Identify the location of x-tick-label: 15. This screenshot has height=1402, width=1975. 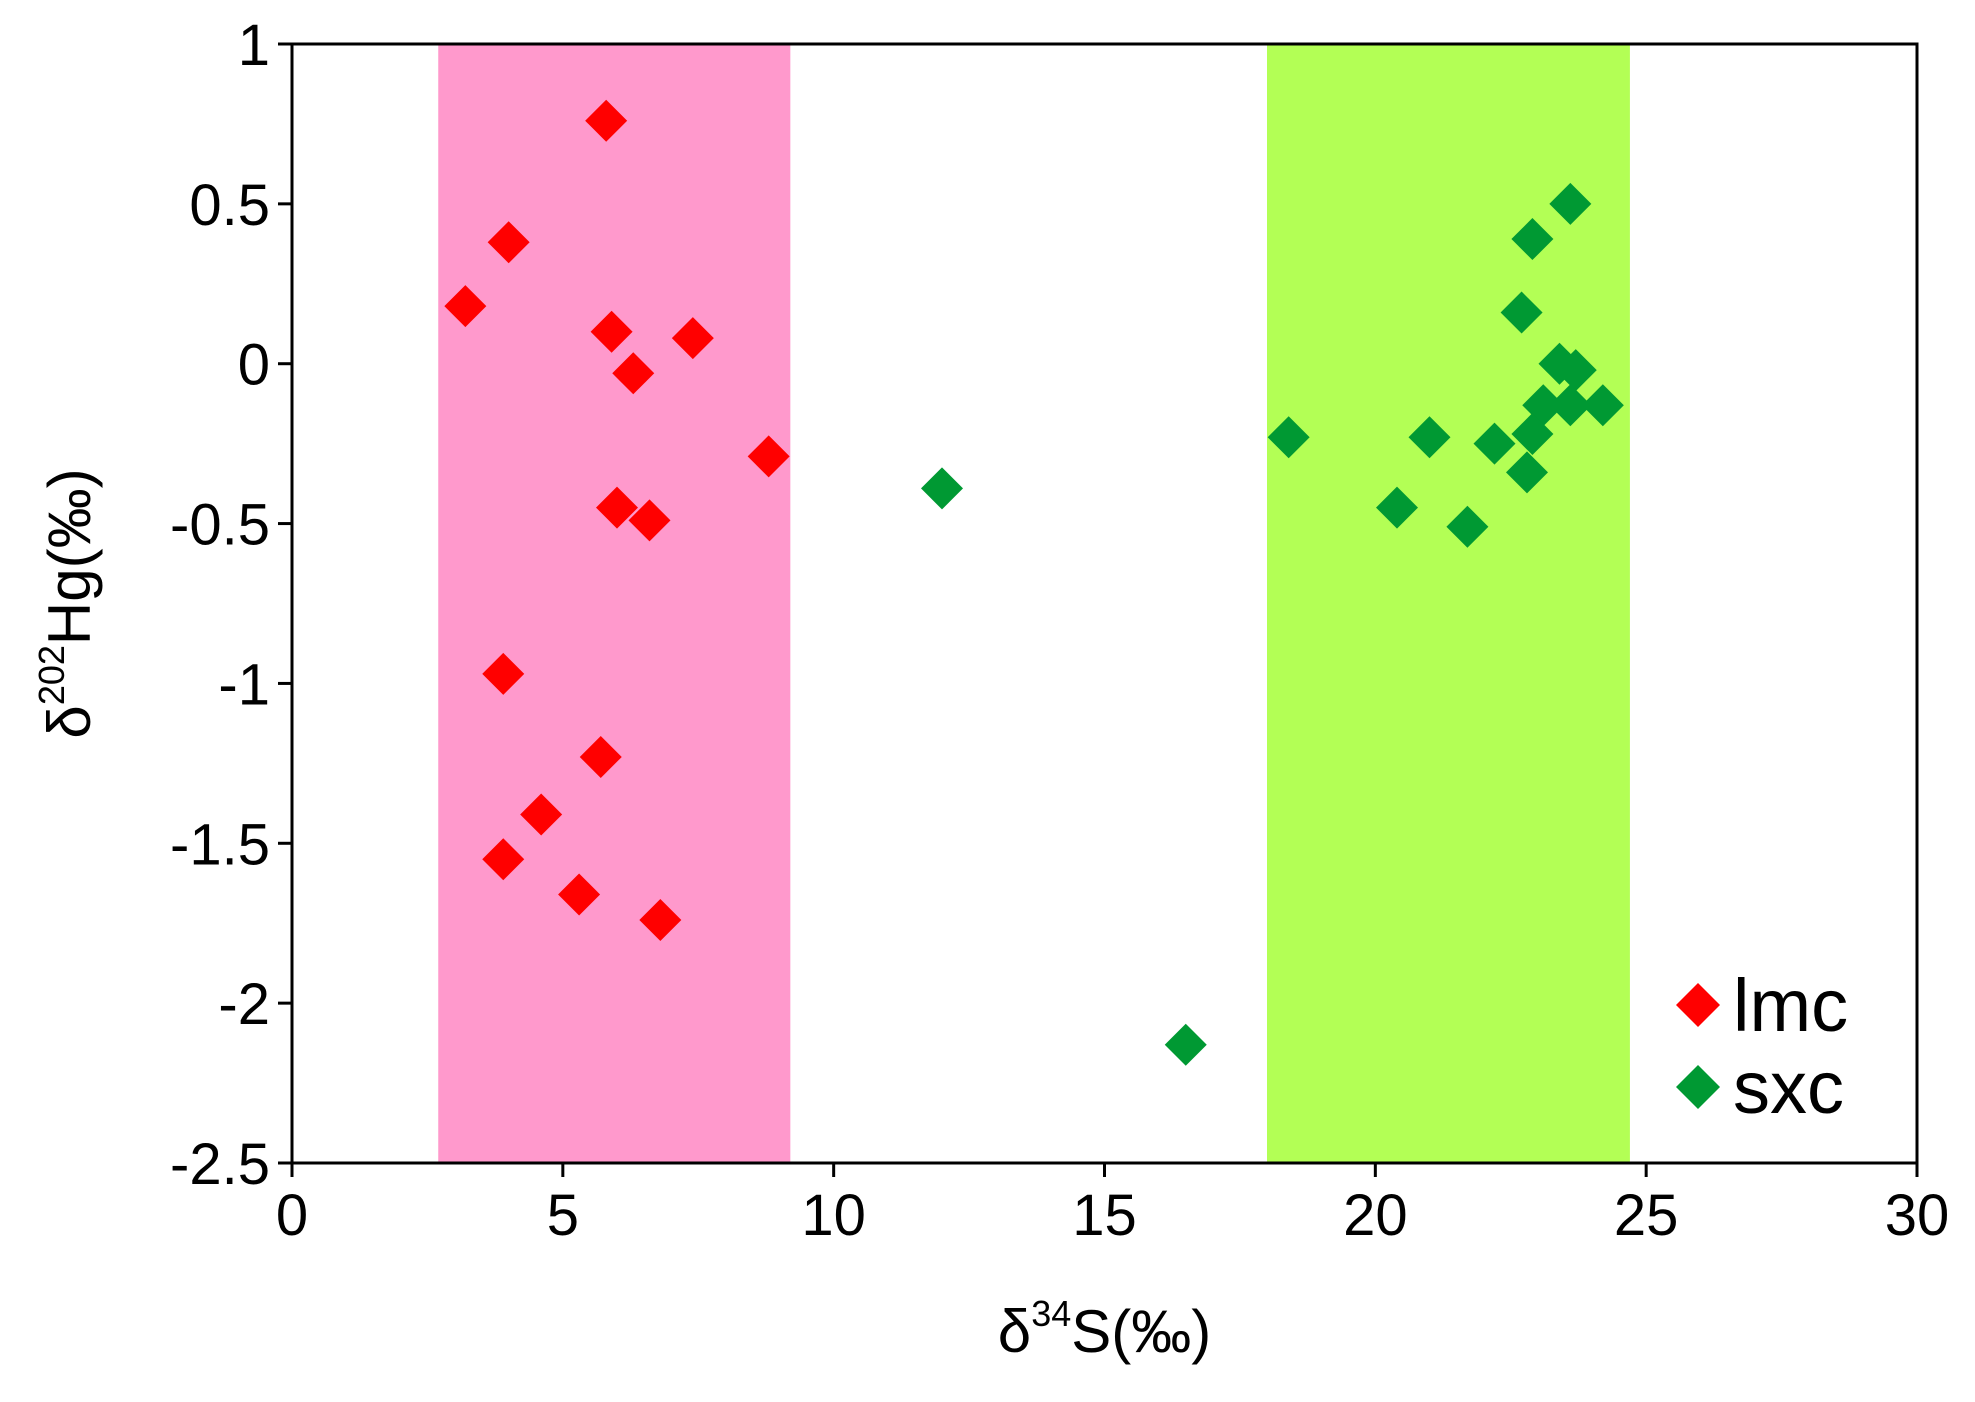
(1104, 1215).